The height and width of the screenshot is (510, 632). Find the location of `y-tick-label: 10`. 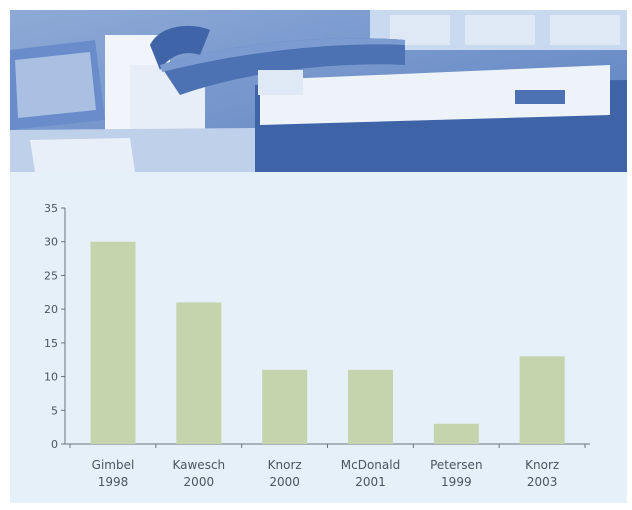

y-tick-label: 10 is located at coordinates (51, 377).